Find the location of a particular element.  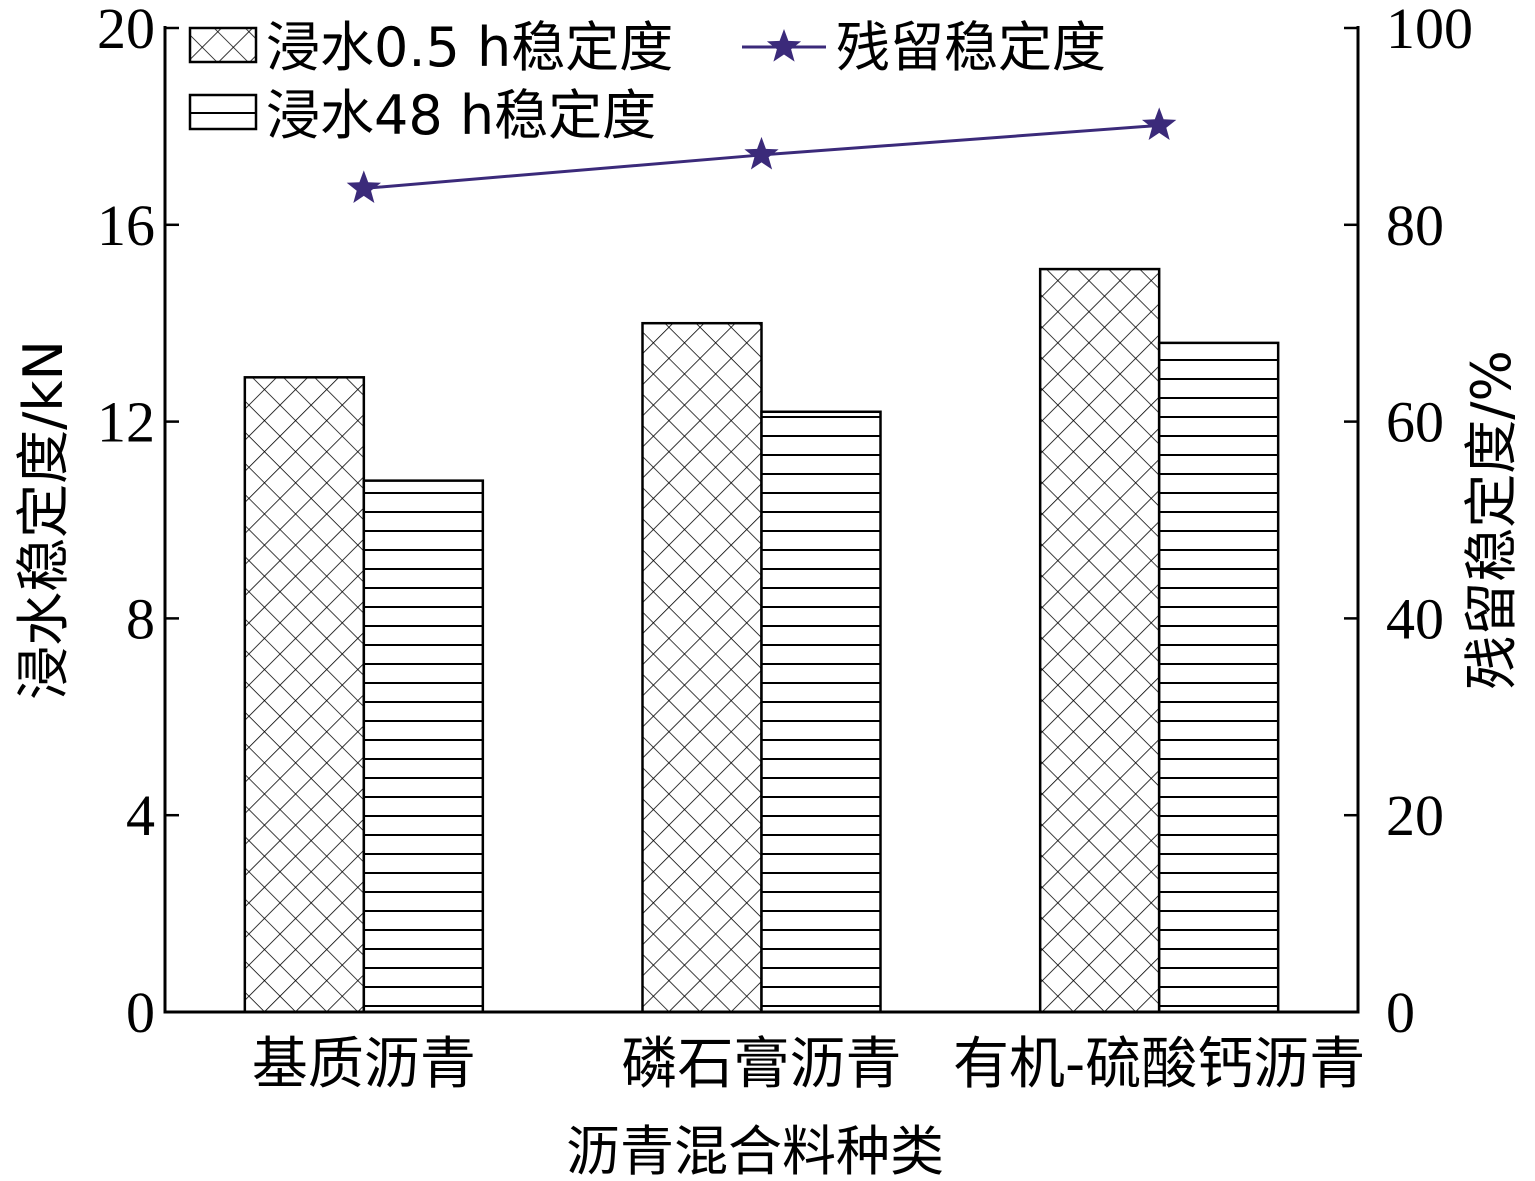

y-tick-label: 4 is located at coordinates (140, 815).